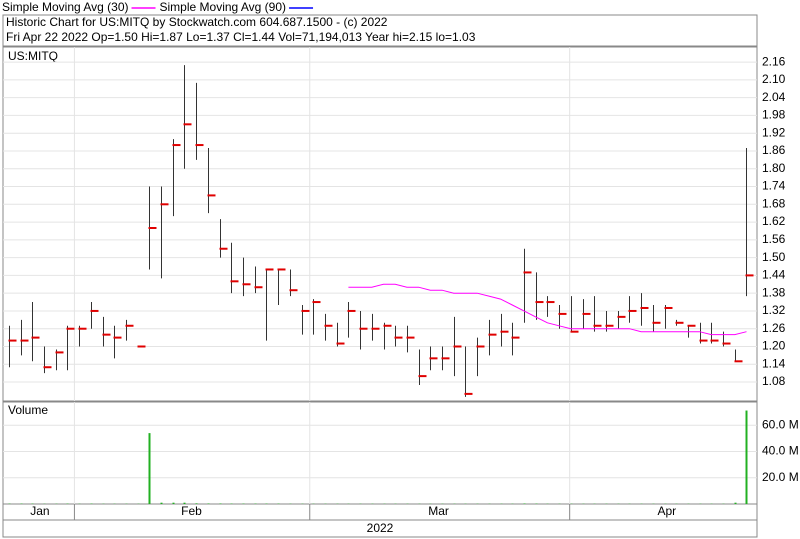 The width and height of the screenshot is (800, 539). I want to click on y-tick-label: 1.44, so click(774, 275).